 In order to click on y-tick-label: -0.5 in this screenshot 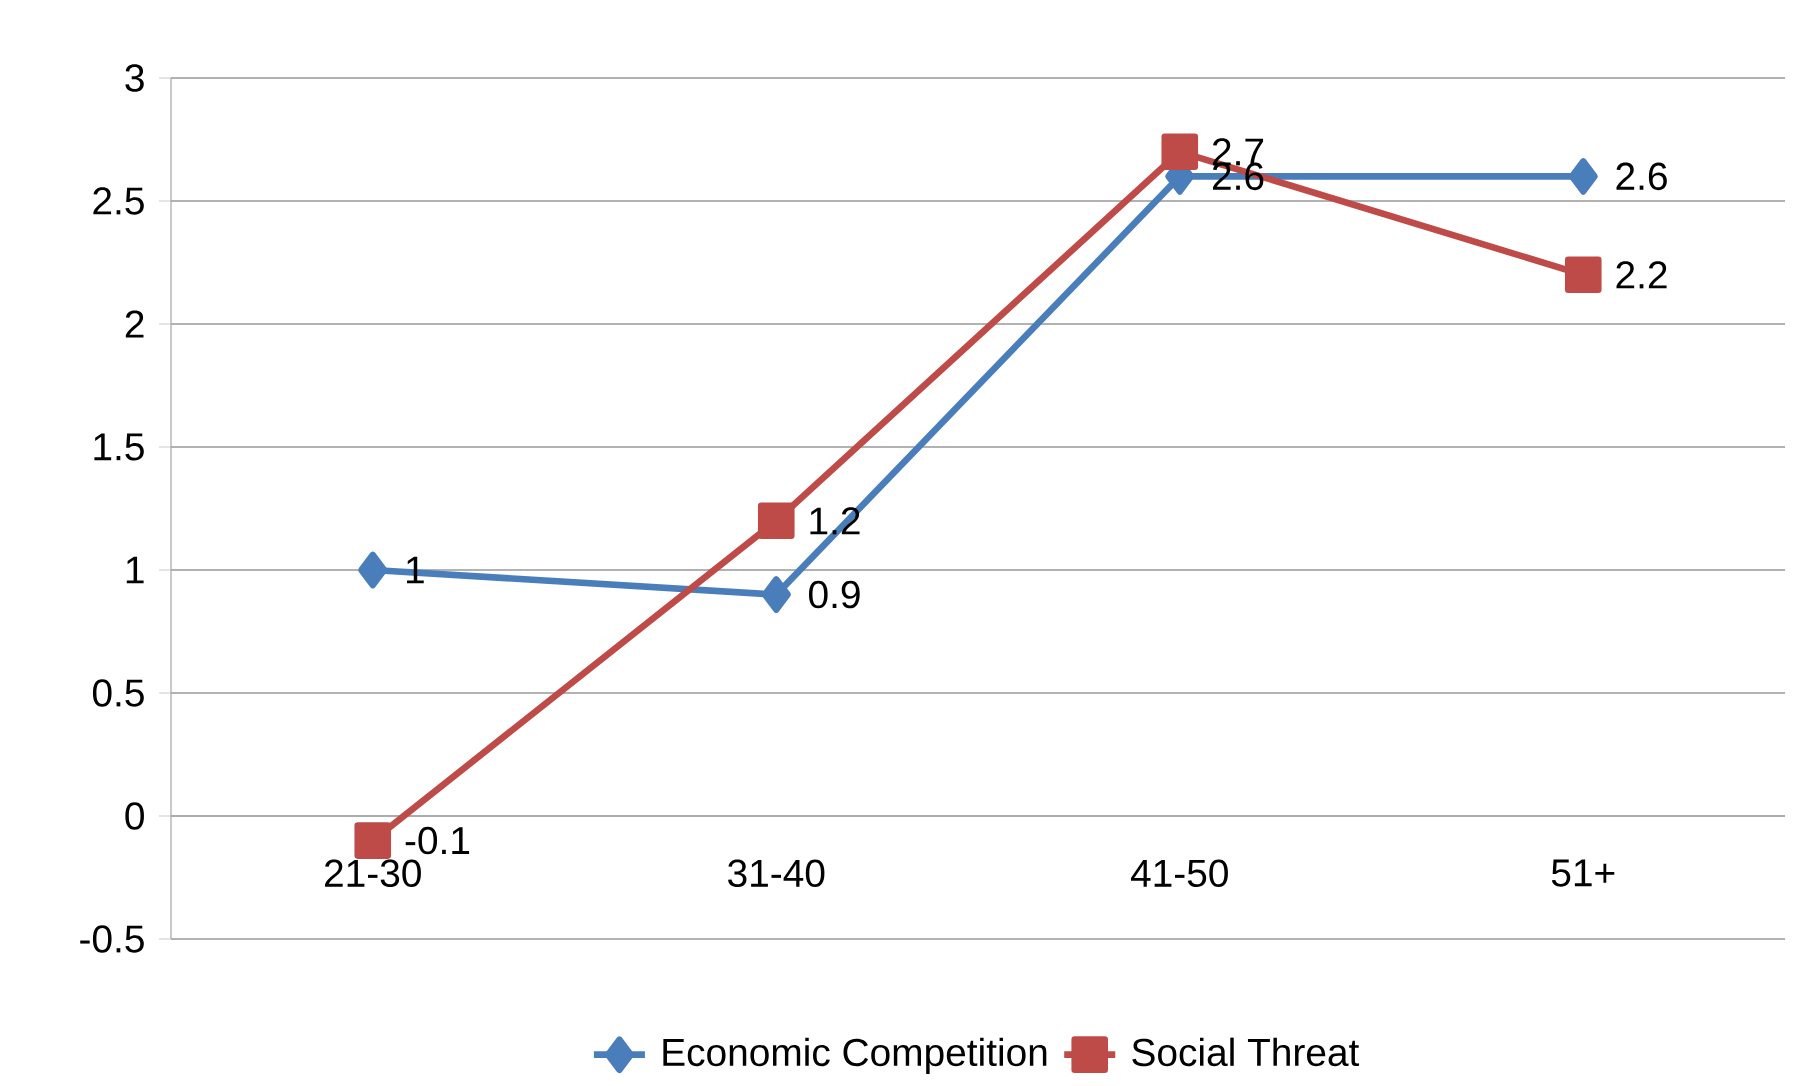, I will do `click(112, 939)`.